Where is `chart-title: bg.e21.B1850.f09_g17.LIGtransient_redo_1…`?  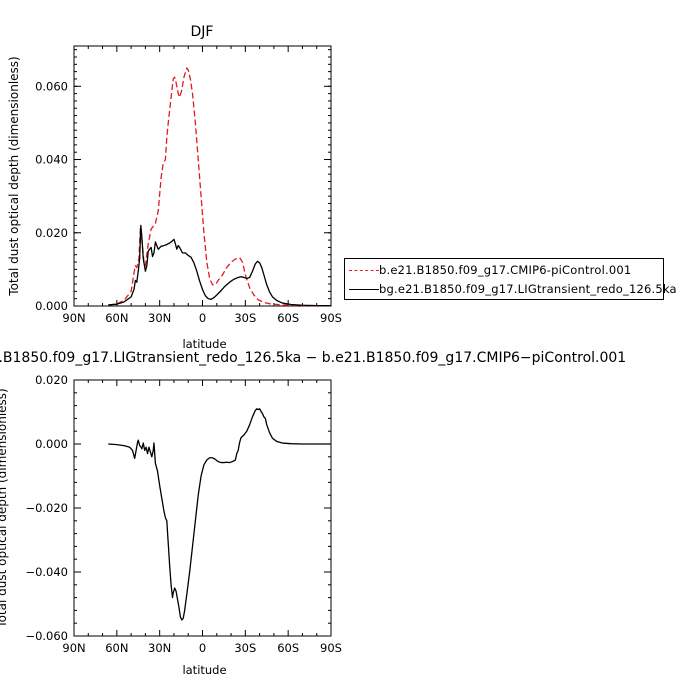 chart-title: bg.e21.B1850.f09_g17.LIGtransient_redo_1… is located at coordinates (313, 358).